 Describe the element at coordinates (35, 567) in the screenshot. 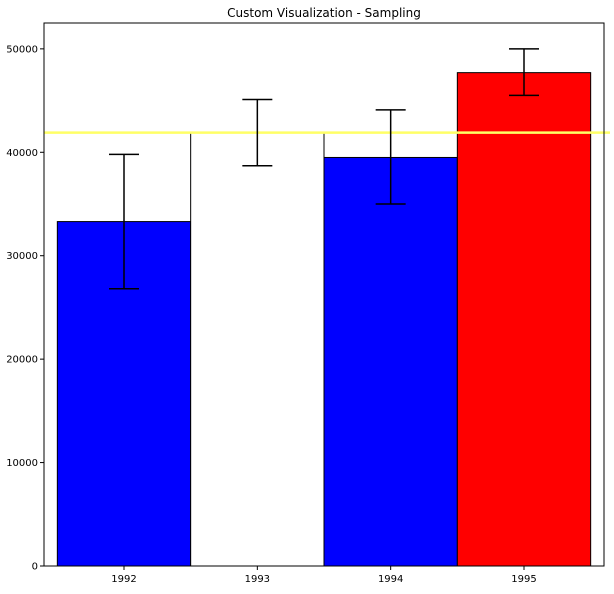

I see `y-tick-label-0: 0` at that location.